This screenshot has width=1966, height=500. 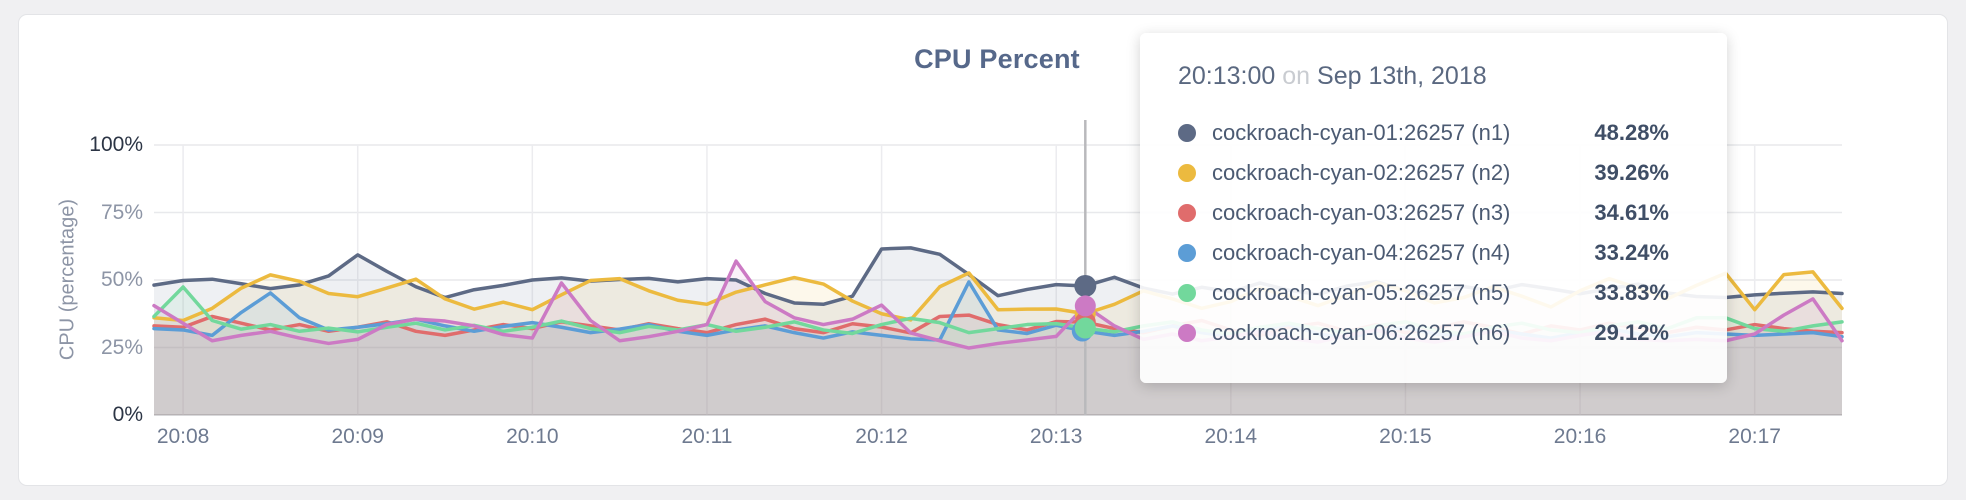 What do you see at coordinates (1227, 76) in the screenshot?
I see `tooltip-time: 20:13:00` at bounding box center [1227, 76].